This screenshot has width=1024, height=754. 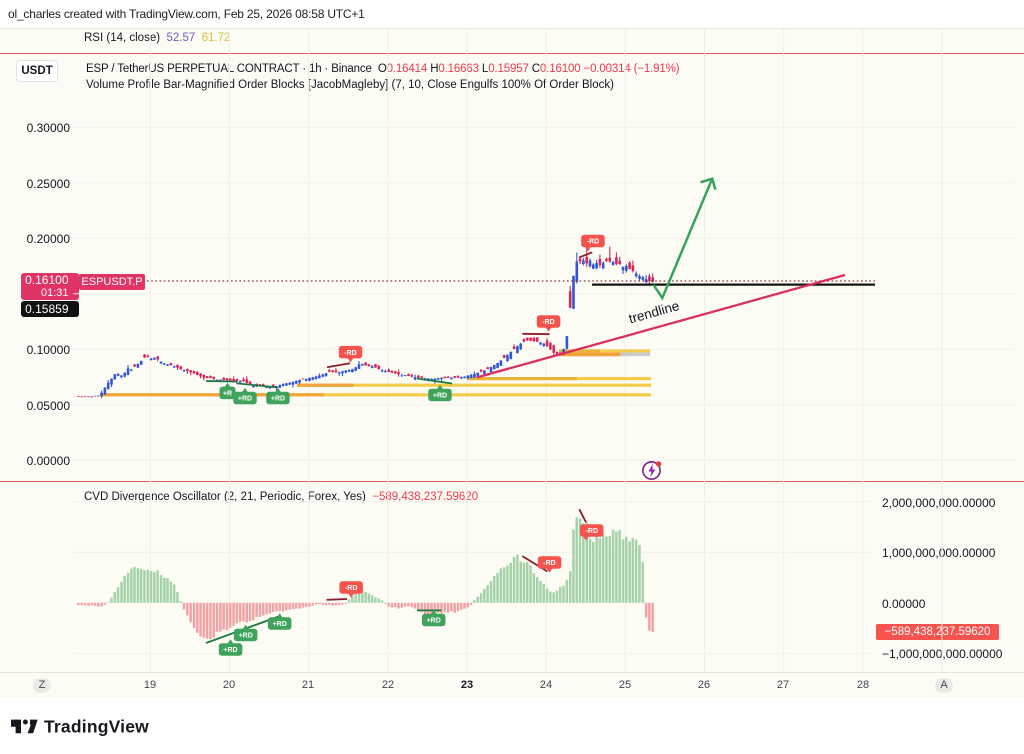 What do you see at coordinates (227, 393) in the screenshot?
I see `svg-text: +R` at bounding box center [227, 393].